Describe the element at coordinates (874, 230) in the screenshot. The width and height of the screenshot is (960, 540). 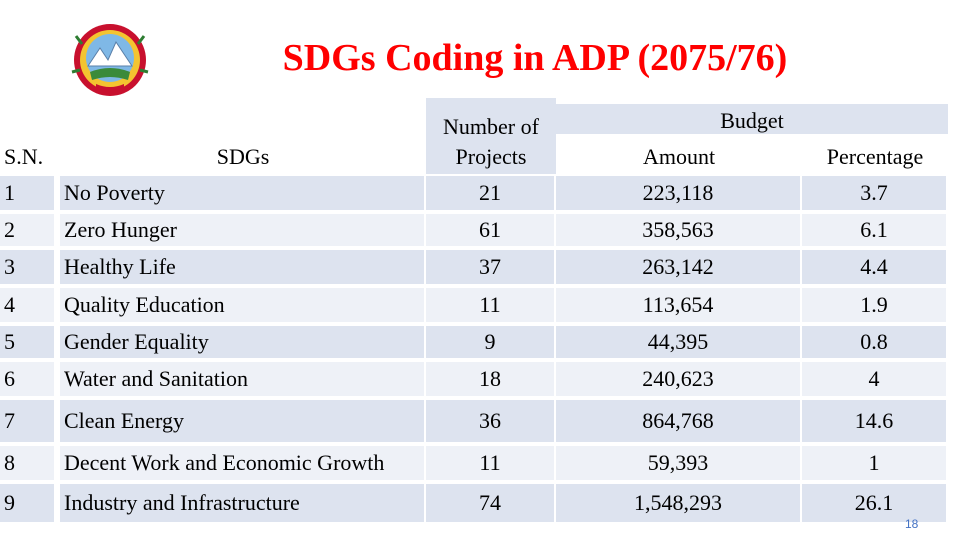
I see `cell-percentage: 6.1` at that location.